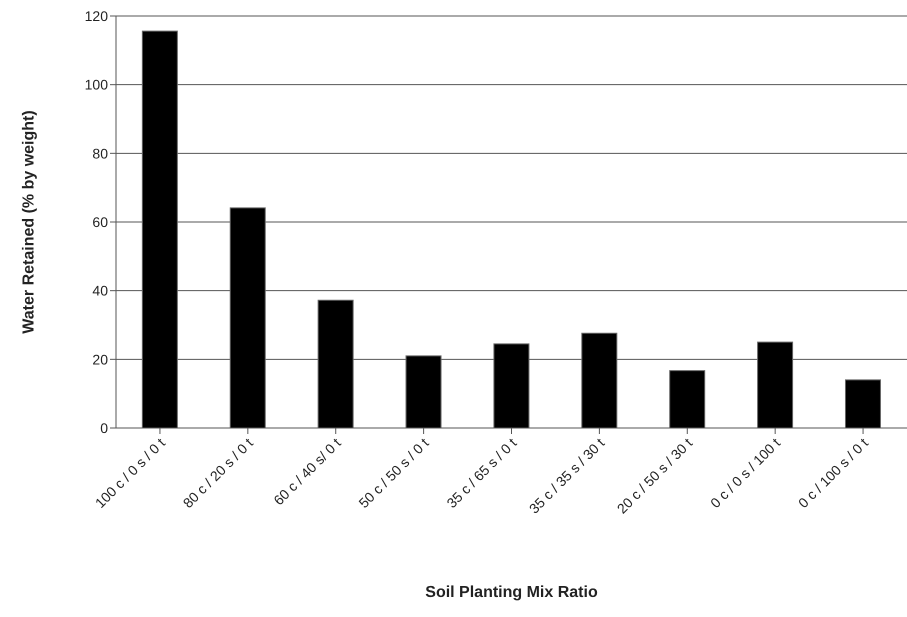 The image size is (907, 617). I want to click on x-tick-label: 50 c / 50 s / 0 t, so click(393, 473).